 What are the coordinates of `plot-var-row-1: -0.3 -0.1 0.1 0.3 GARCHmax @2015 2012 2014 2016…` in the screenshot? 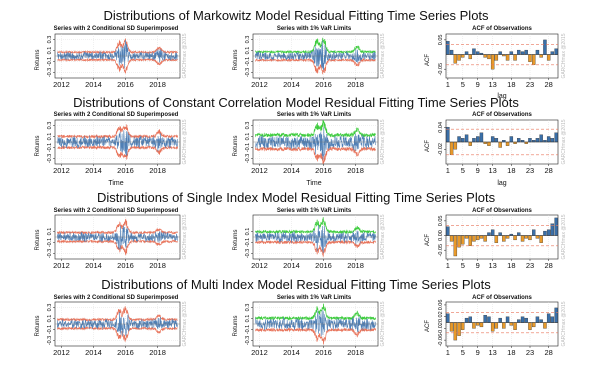 It's located at (315, 147).